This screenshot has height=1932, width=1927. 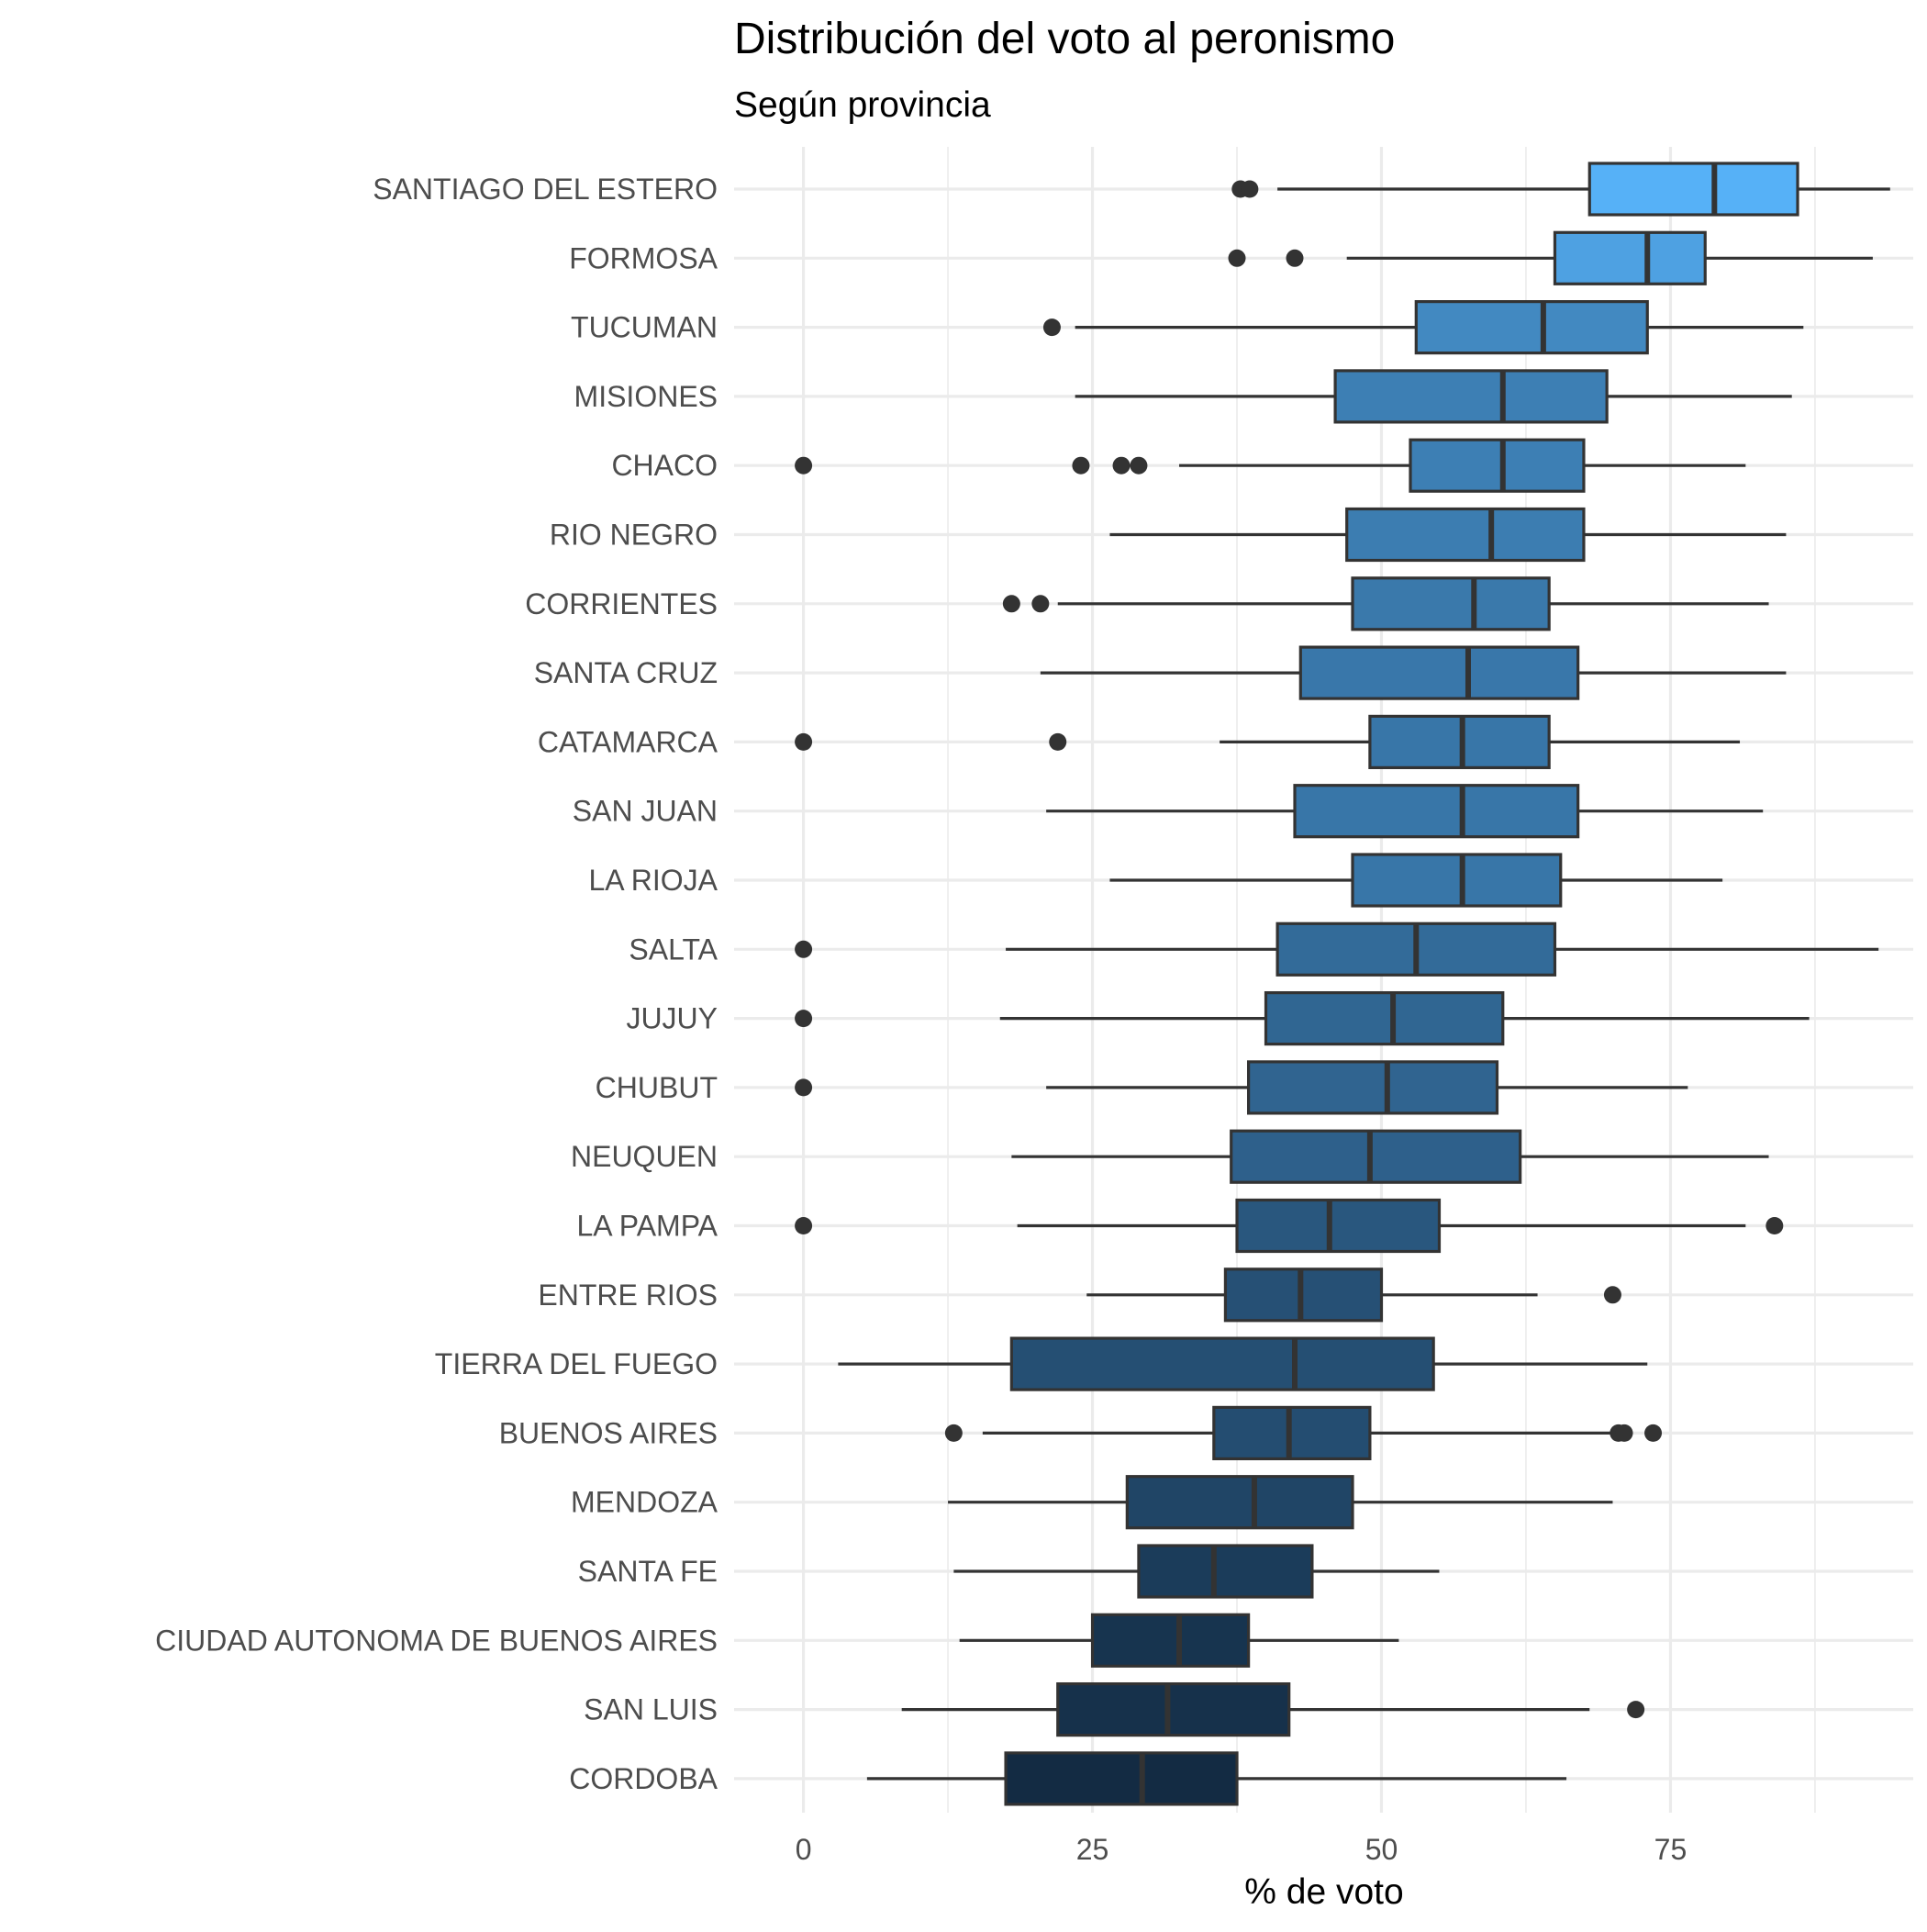 What do you see at coordinates (643, 1778) in the screenshot?
I see `y-tick-label: CORDOBA` at bounding box center [643, 1778].